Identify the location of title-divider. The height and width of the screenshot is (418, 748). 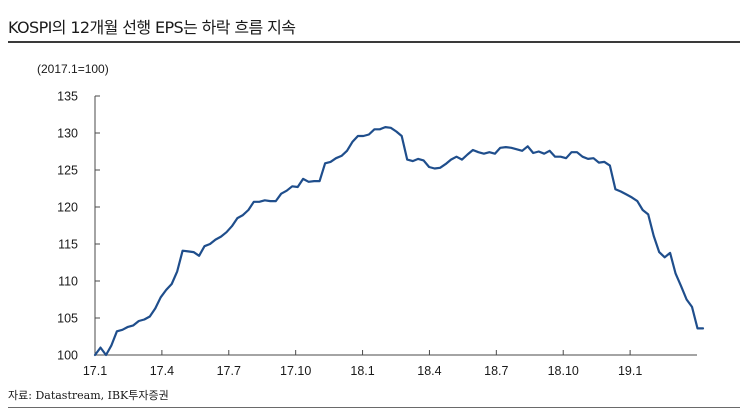
(374, 42).